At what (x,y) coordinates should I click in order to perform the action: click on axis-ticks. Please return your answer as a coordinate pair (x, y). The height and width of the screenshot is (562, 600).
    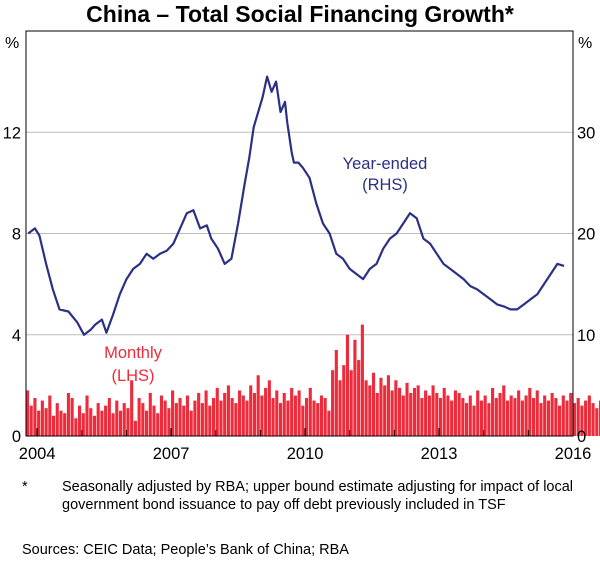
    Looking at the image, I should click on (305, 432).